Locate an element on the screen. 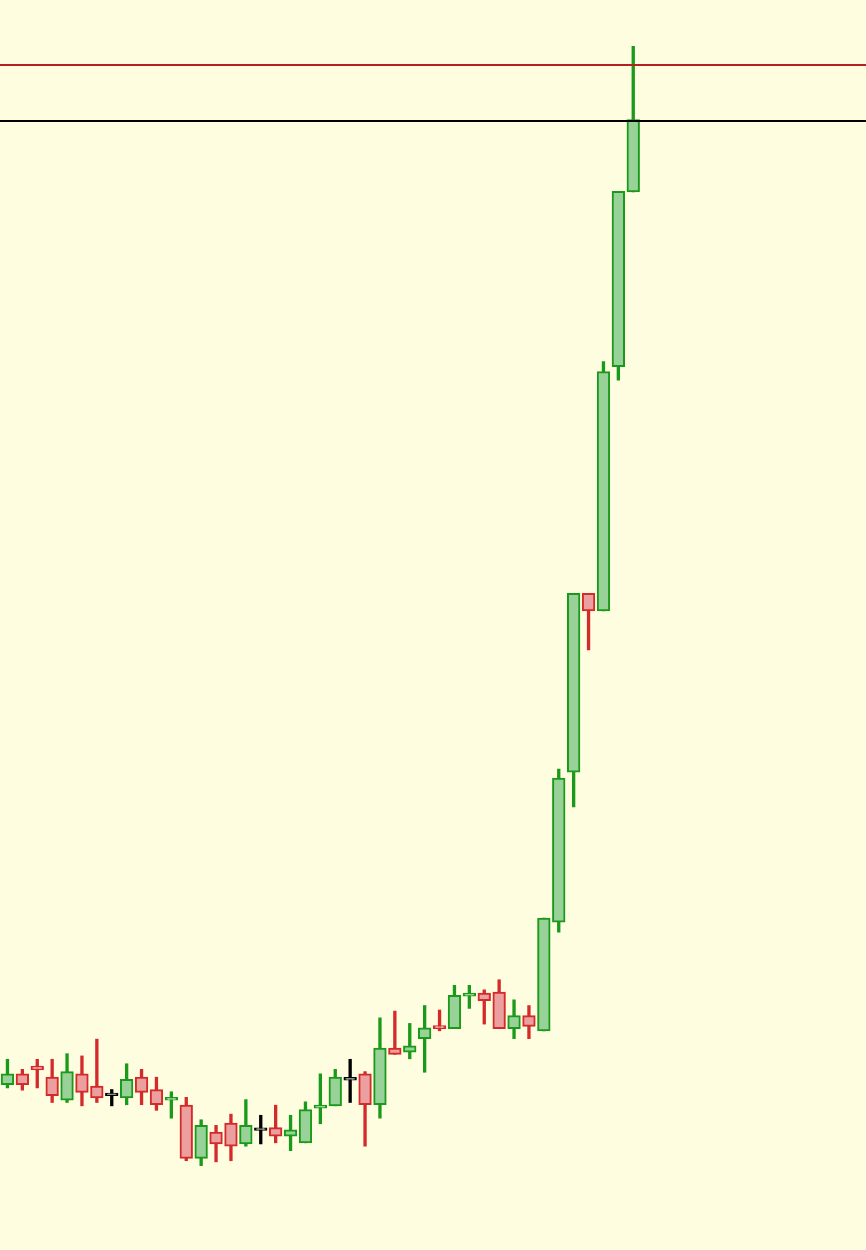  candlestick is located at coordinates (395, 1032).